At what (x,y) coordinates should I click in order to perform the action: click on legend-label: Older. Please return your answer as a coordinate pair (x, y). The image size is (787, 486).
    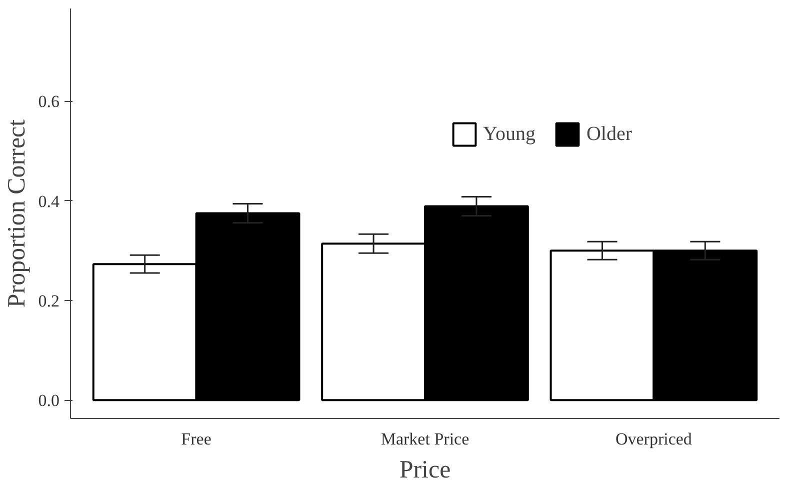
    Looking at the image, I should click on (609, 134).